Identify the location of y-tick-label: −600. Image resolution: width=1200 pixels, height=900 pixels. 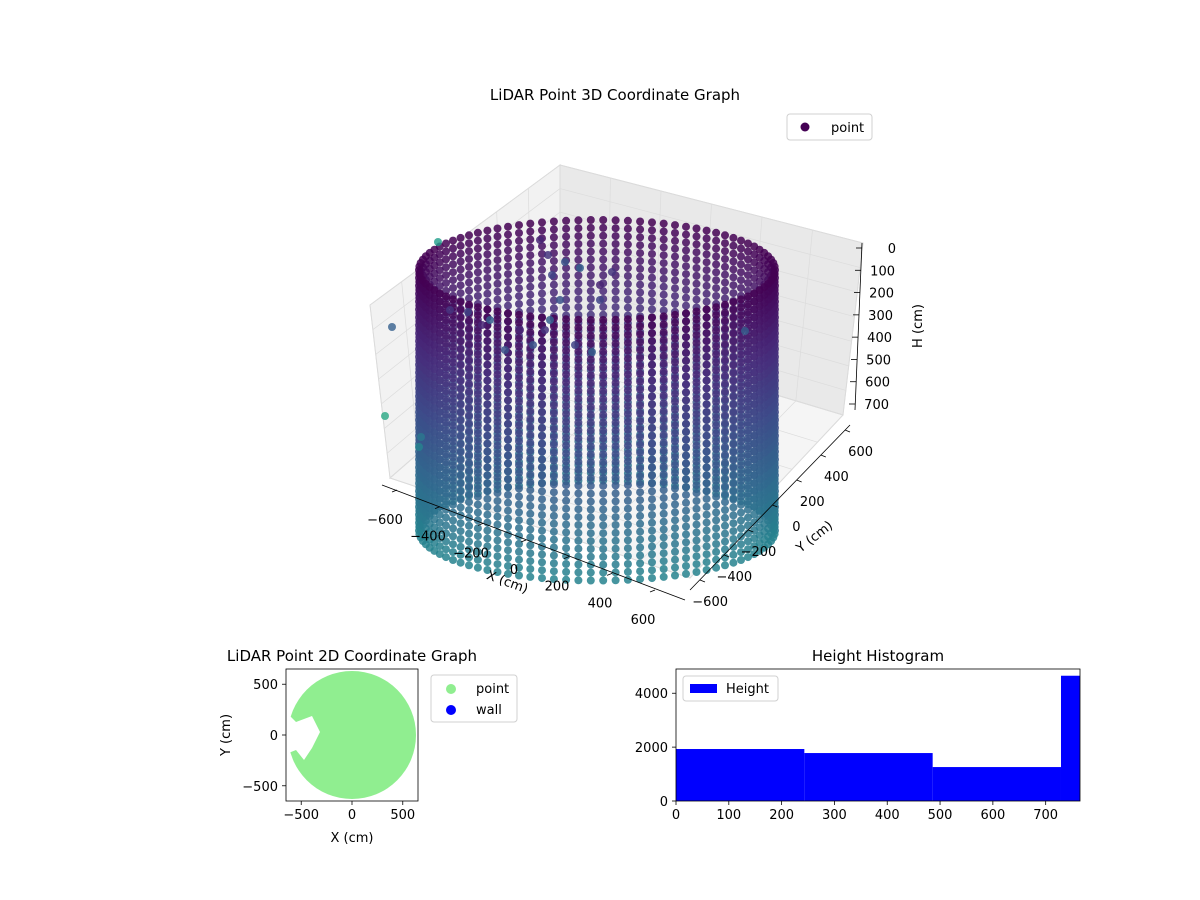
(710, 602).